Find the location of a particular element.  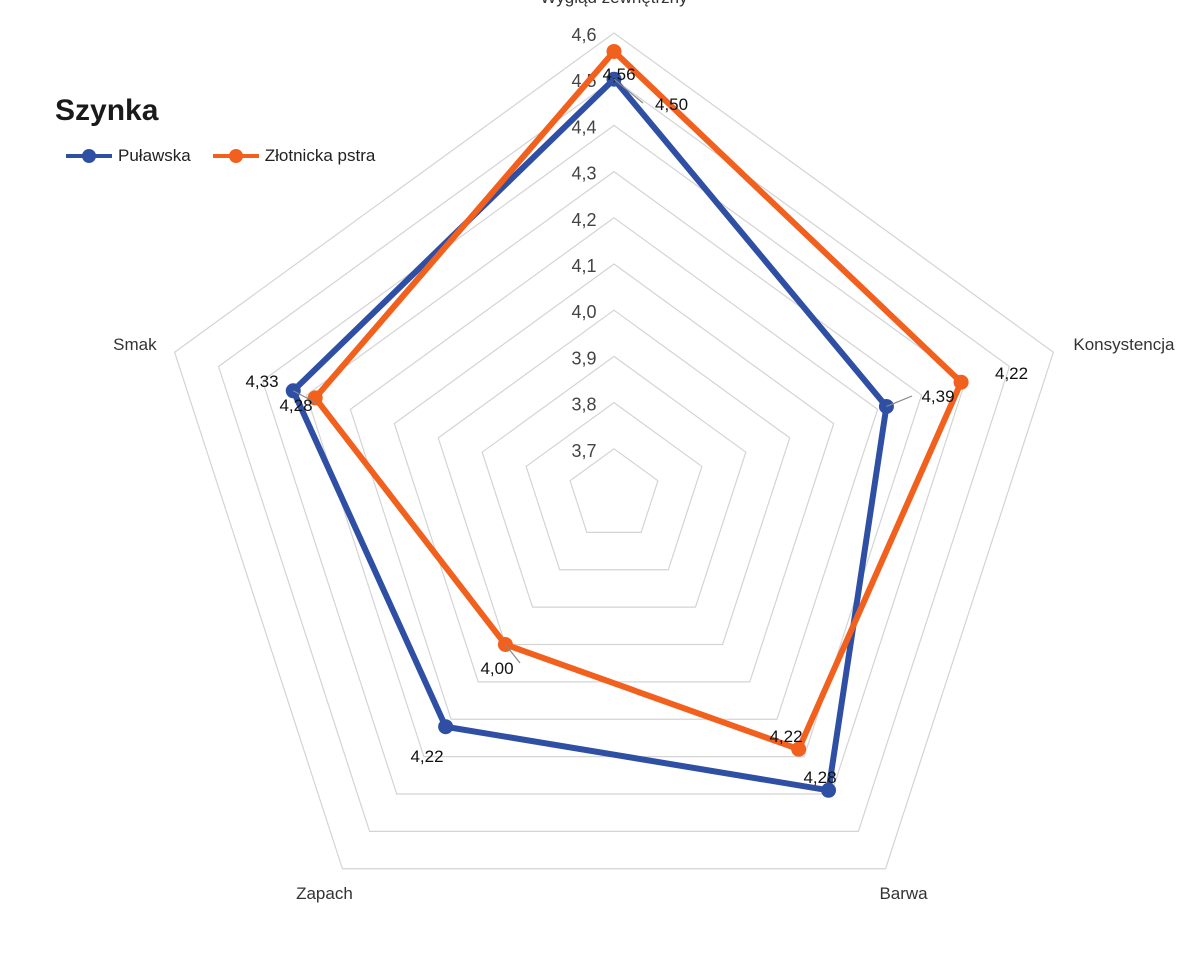

axis-label: Wygląd zewnętrzny is located at coordinates (614, 3).